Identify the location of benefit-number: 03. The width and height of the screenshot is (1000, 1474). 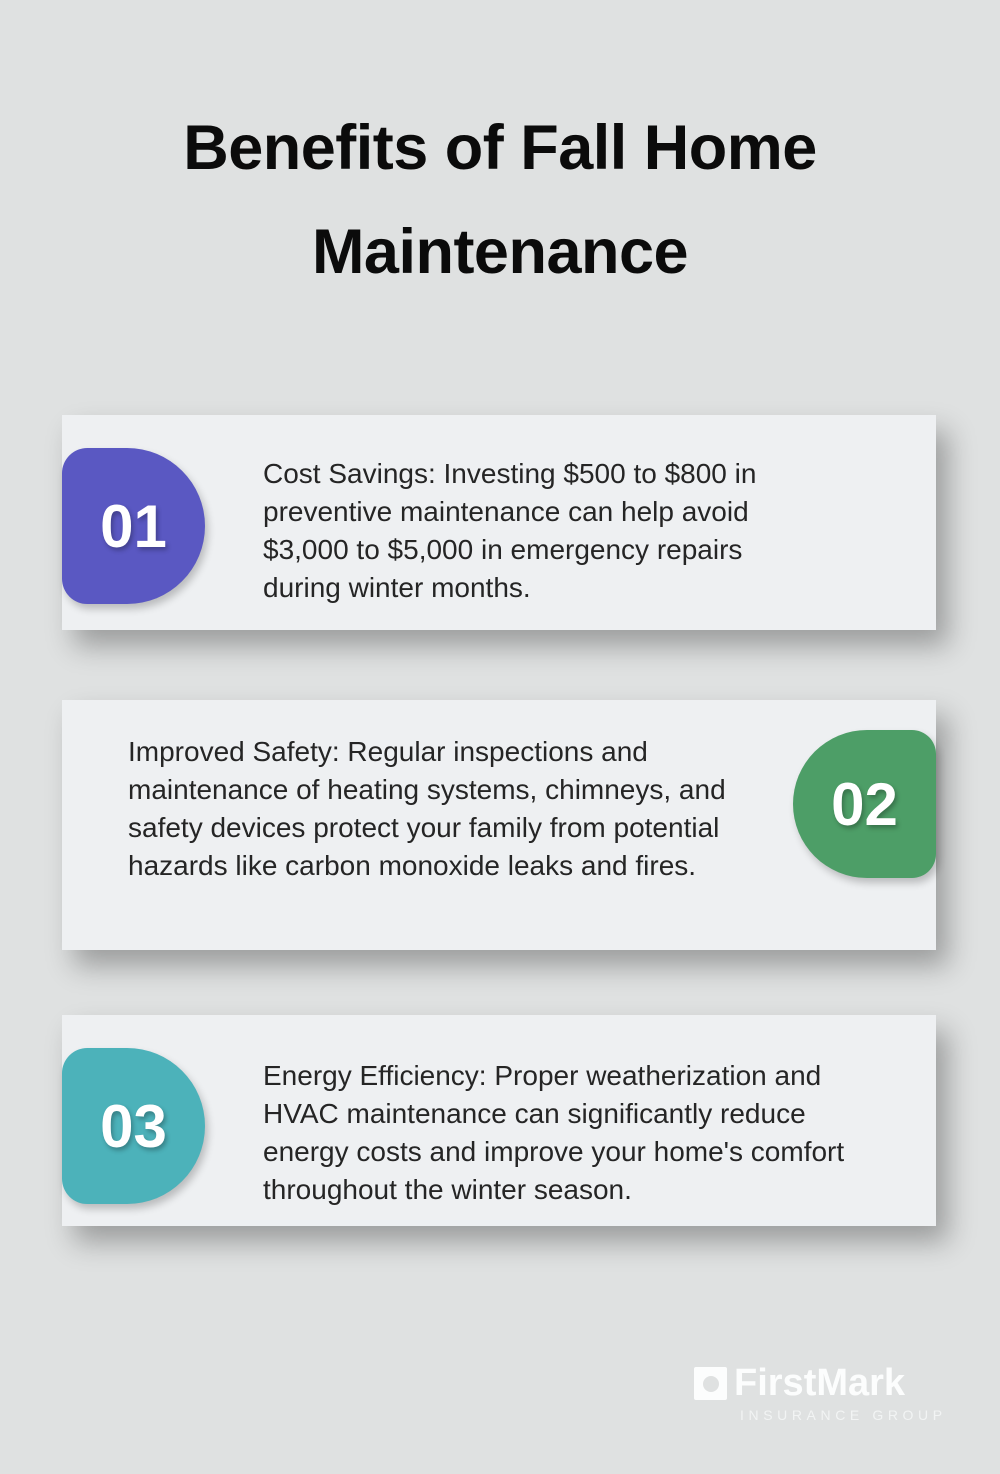
(133, 1126).